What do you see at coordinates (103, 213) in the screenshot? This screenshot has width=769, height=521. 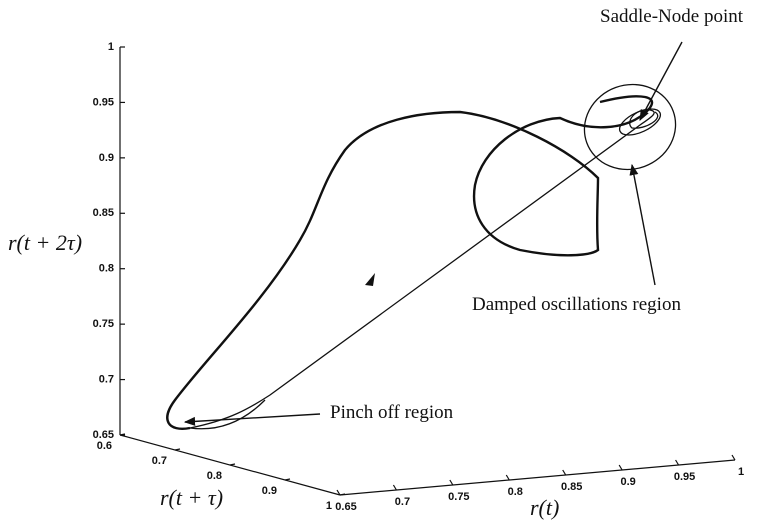 I see `z-tick-label: 0.85` at bounding box center [103, 213].